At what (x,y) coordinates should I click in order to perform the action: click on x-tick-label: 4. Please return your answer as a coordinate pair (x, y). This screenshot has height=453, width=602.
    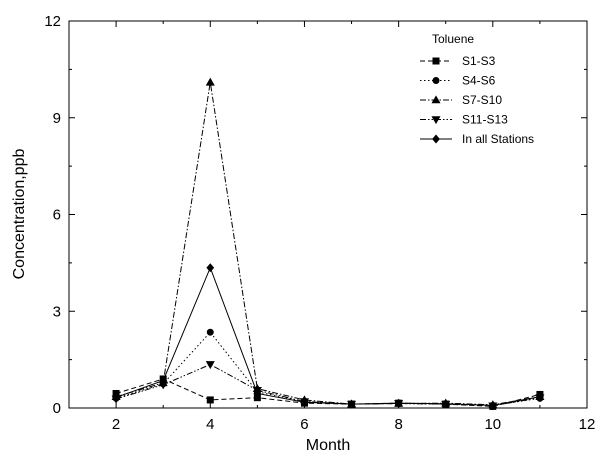
    Looking at the image, I should click on (210, 424).